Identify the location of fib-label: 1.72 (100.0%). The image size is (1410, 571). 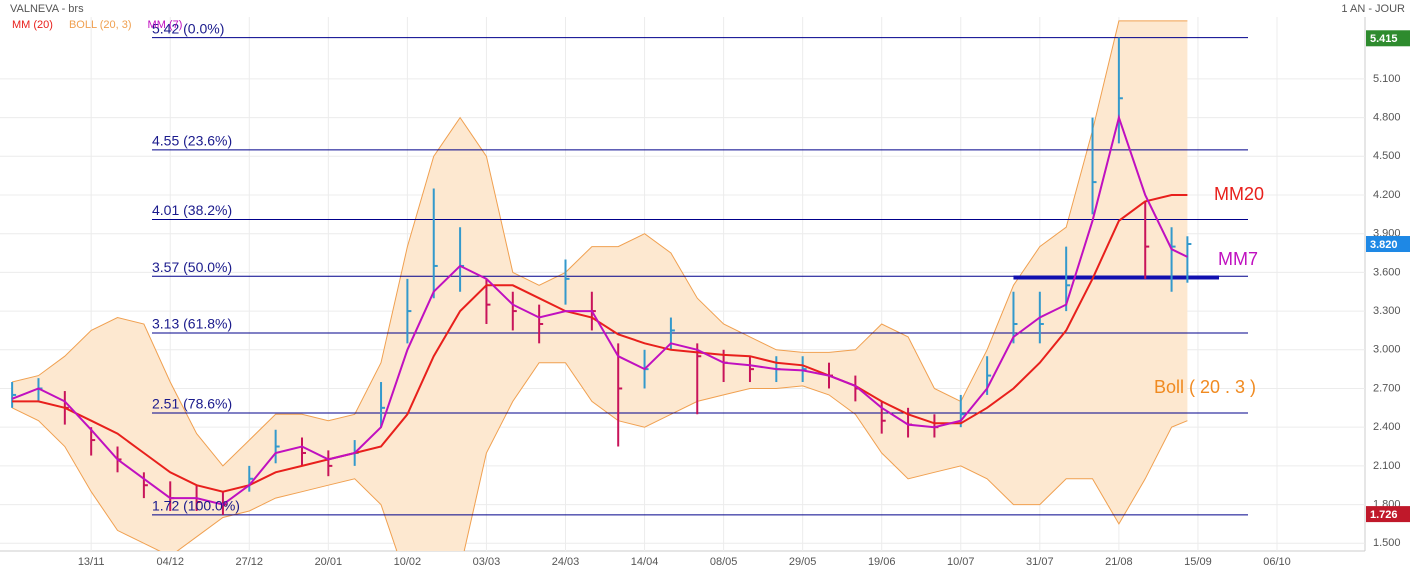
(196, 506).